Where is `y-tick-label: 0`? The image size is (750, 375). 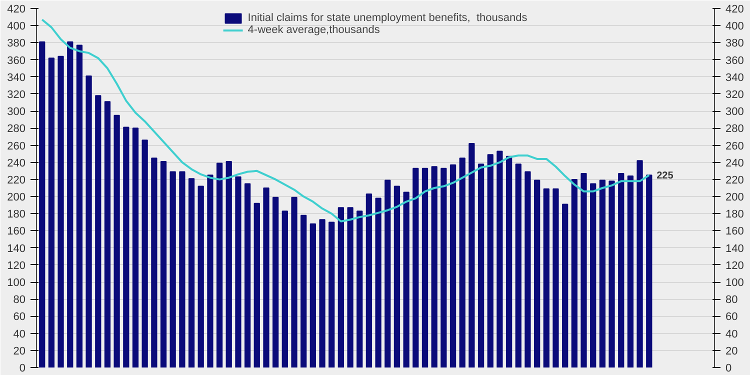 y-tick-label: 0 is located at coordinates (22, 368).